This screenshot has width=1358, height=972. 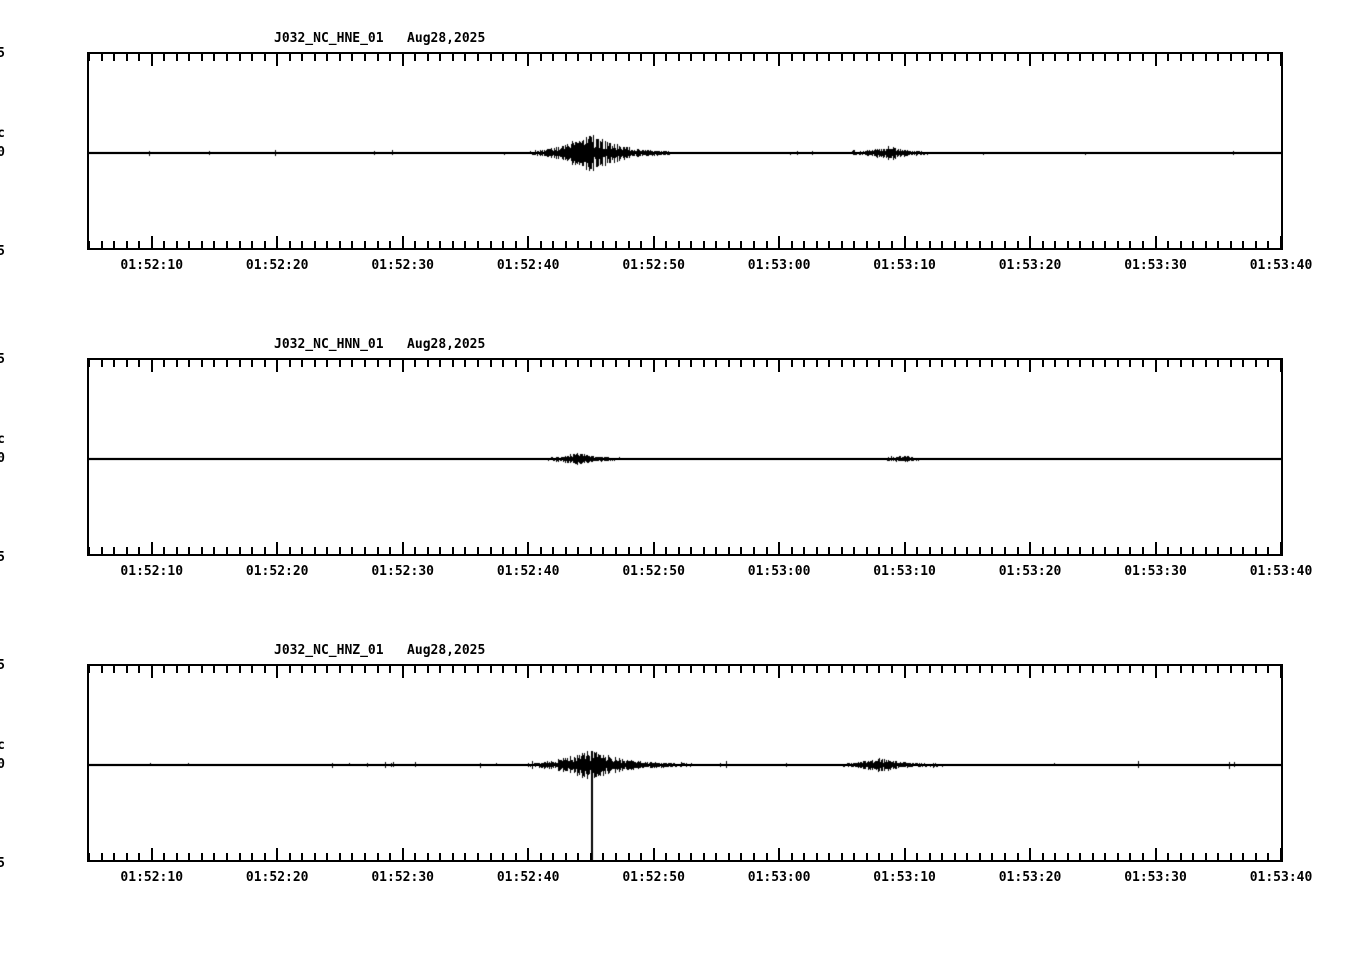 What do you see at coordinates (2, 863) in the screenshot?
I see `y-axis-min-label-3: -6.155` at bounding box center [2, 863].